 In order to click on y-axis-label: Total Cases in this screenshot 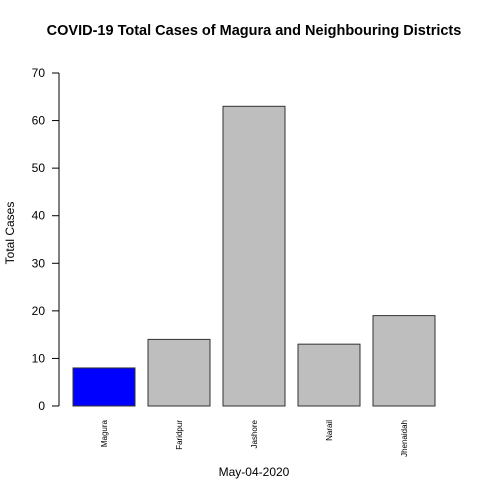, I will do `click(10, 233)`.